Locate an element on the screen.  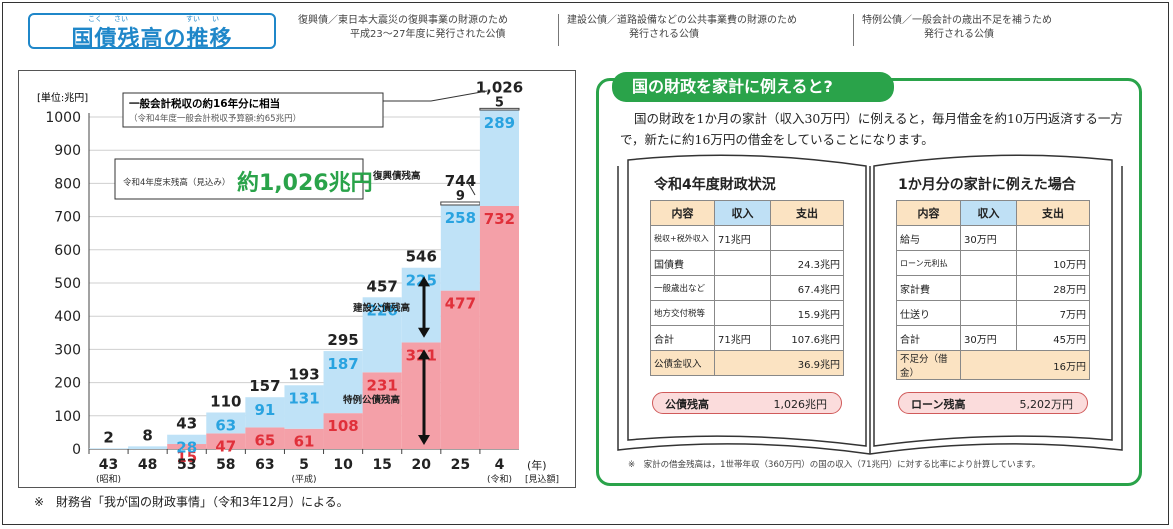
callout-sub: （令和4年度一般会計税収予算額:約65兆円） is located at coordinates (215, 118).